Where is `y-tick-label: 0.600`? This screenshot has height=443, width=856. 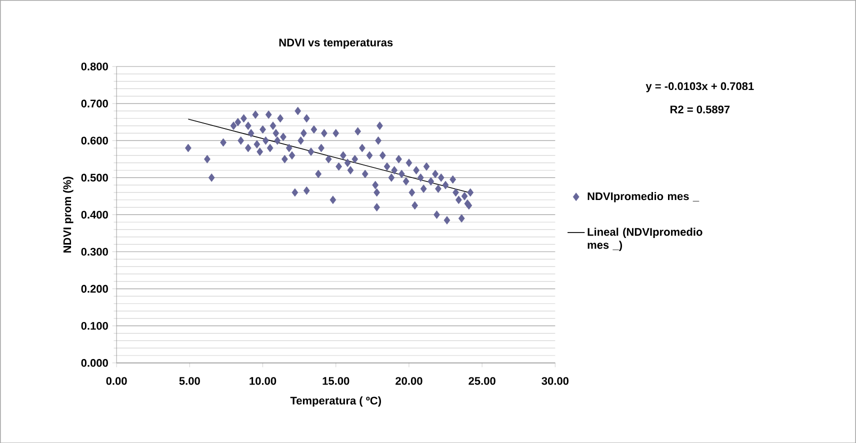
y-tick-label: 0.600 is located at coordinates (94, 140).